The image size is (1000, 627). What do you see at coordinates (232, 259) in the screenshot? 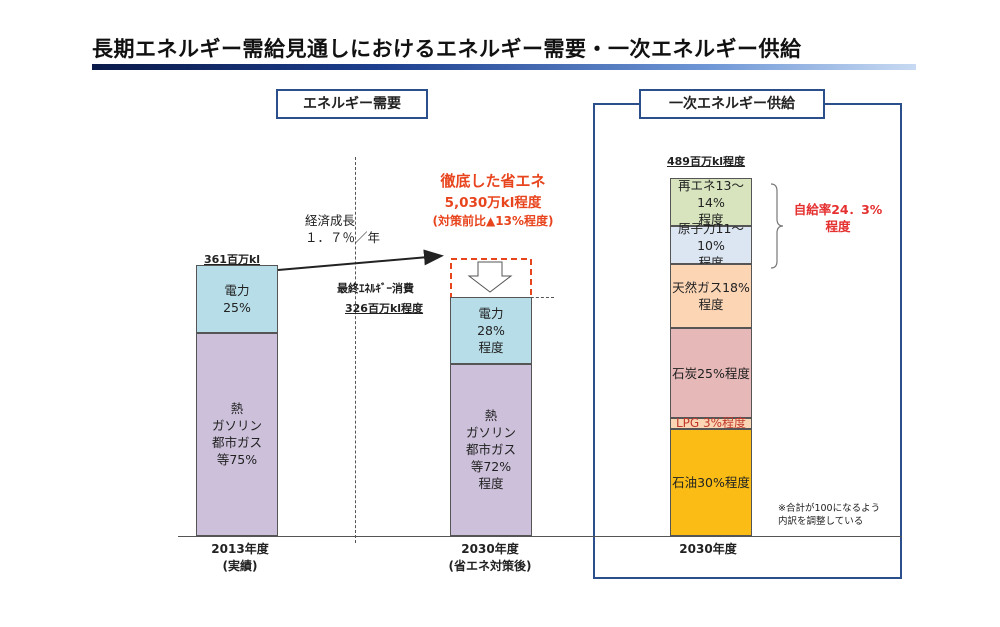
I see `bar-total-2013: 361百万kl` at bounding box center [232, 259].